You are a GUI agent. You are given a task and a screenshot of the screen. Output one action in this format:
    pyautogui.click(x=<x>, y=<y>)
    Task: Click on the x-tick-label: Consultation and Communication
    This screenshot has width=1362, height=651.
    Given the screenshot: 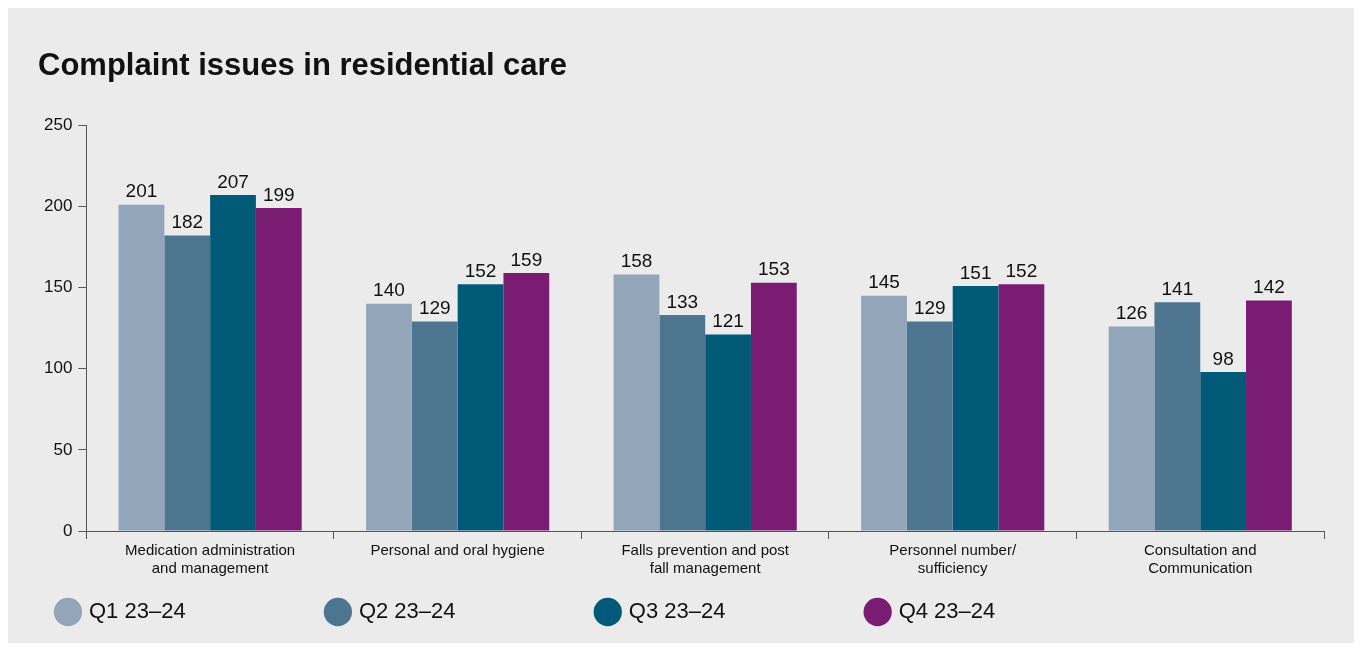 What is the action you would take?
    pyautogui.click(x=1200, y=559)
    